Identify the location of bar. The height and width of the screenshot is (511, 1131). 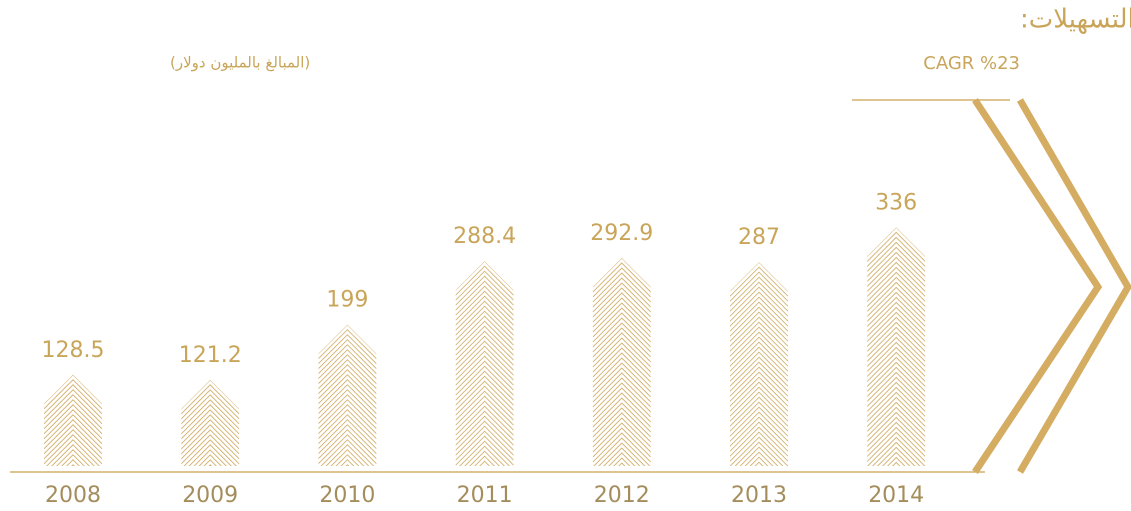
(210, 423).